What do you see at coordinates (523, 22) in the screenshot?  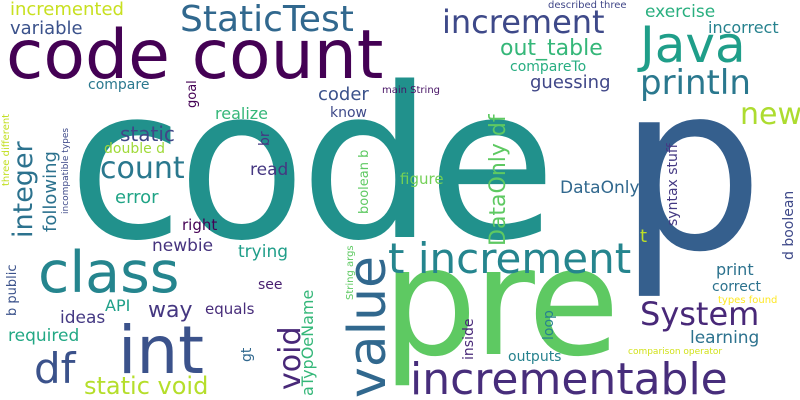 I see `word-increment: increment` at bounding box center [523, 22].